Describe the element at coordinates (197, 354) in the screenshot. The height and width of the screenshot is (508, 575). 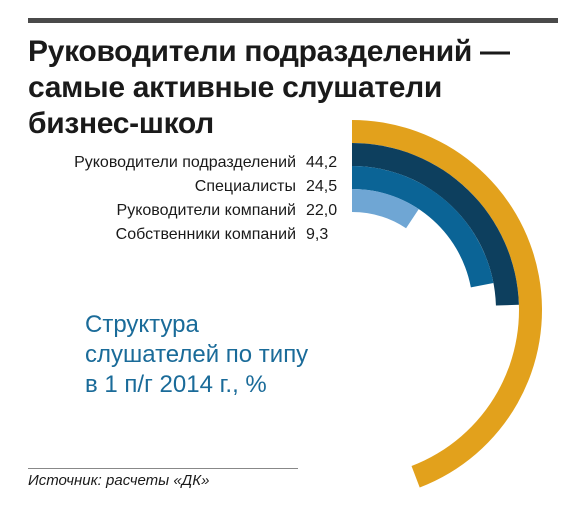
I see `chart-subtitle-line-2: слушателей по типу` at that location.